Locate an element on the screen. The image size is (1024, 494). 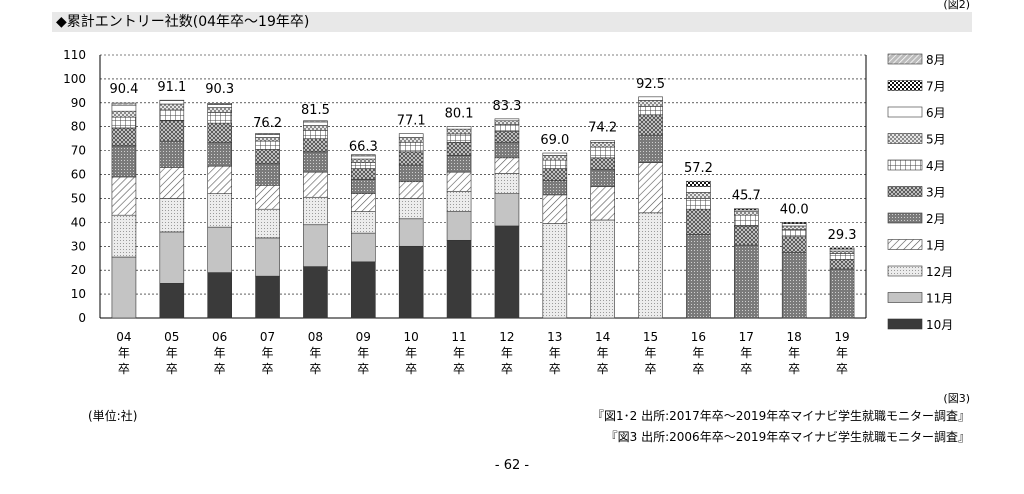
y-tick-label: 60 is located at coordinates (78, 175).